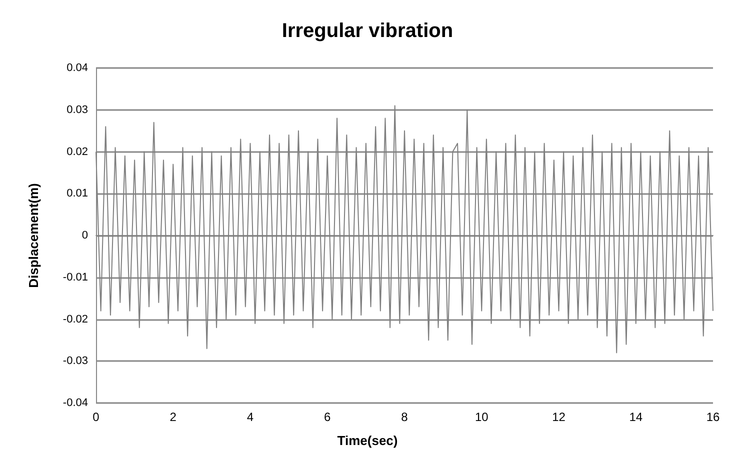 Image resolution: width=735 pixels, height=459 pixels. I want to click on y-tick-label: 0.04, so click(77, 68).